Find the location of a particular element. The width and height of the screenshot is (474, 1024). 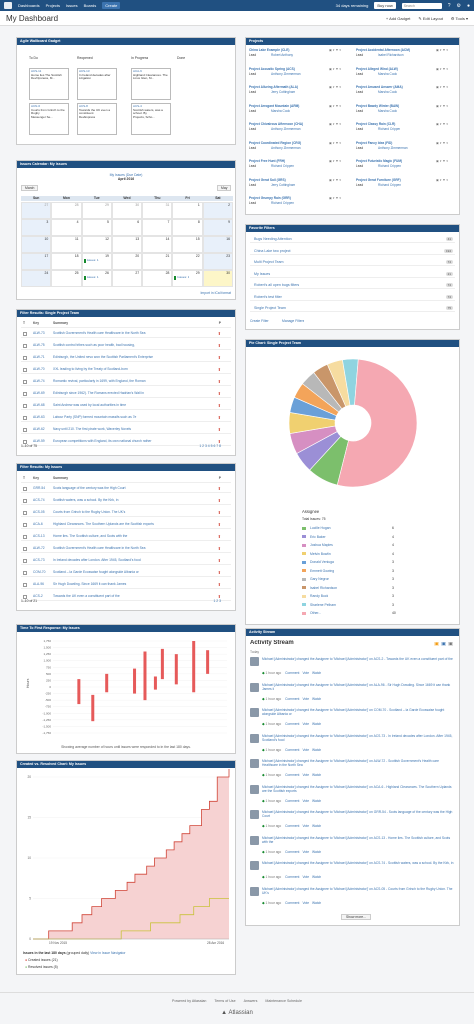

calendar-day-cell: 22 is located at coordinates (187, 261).